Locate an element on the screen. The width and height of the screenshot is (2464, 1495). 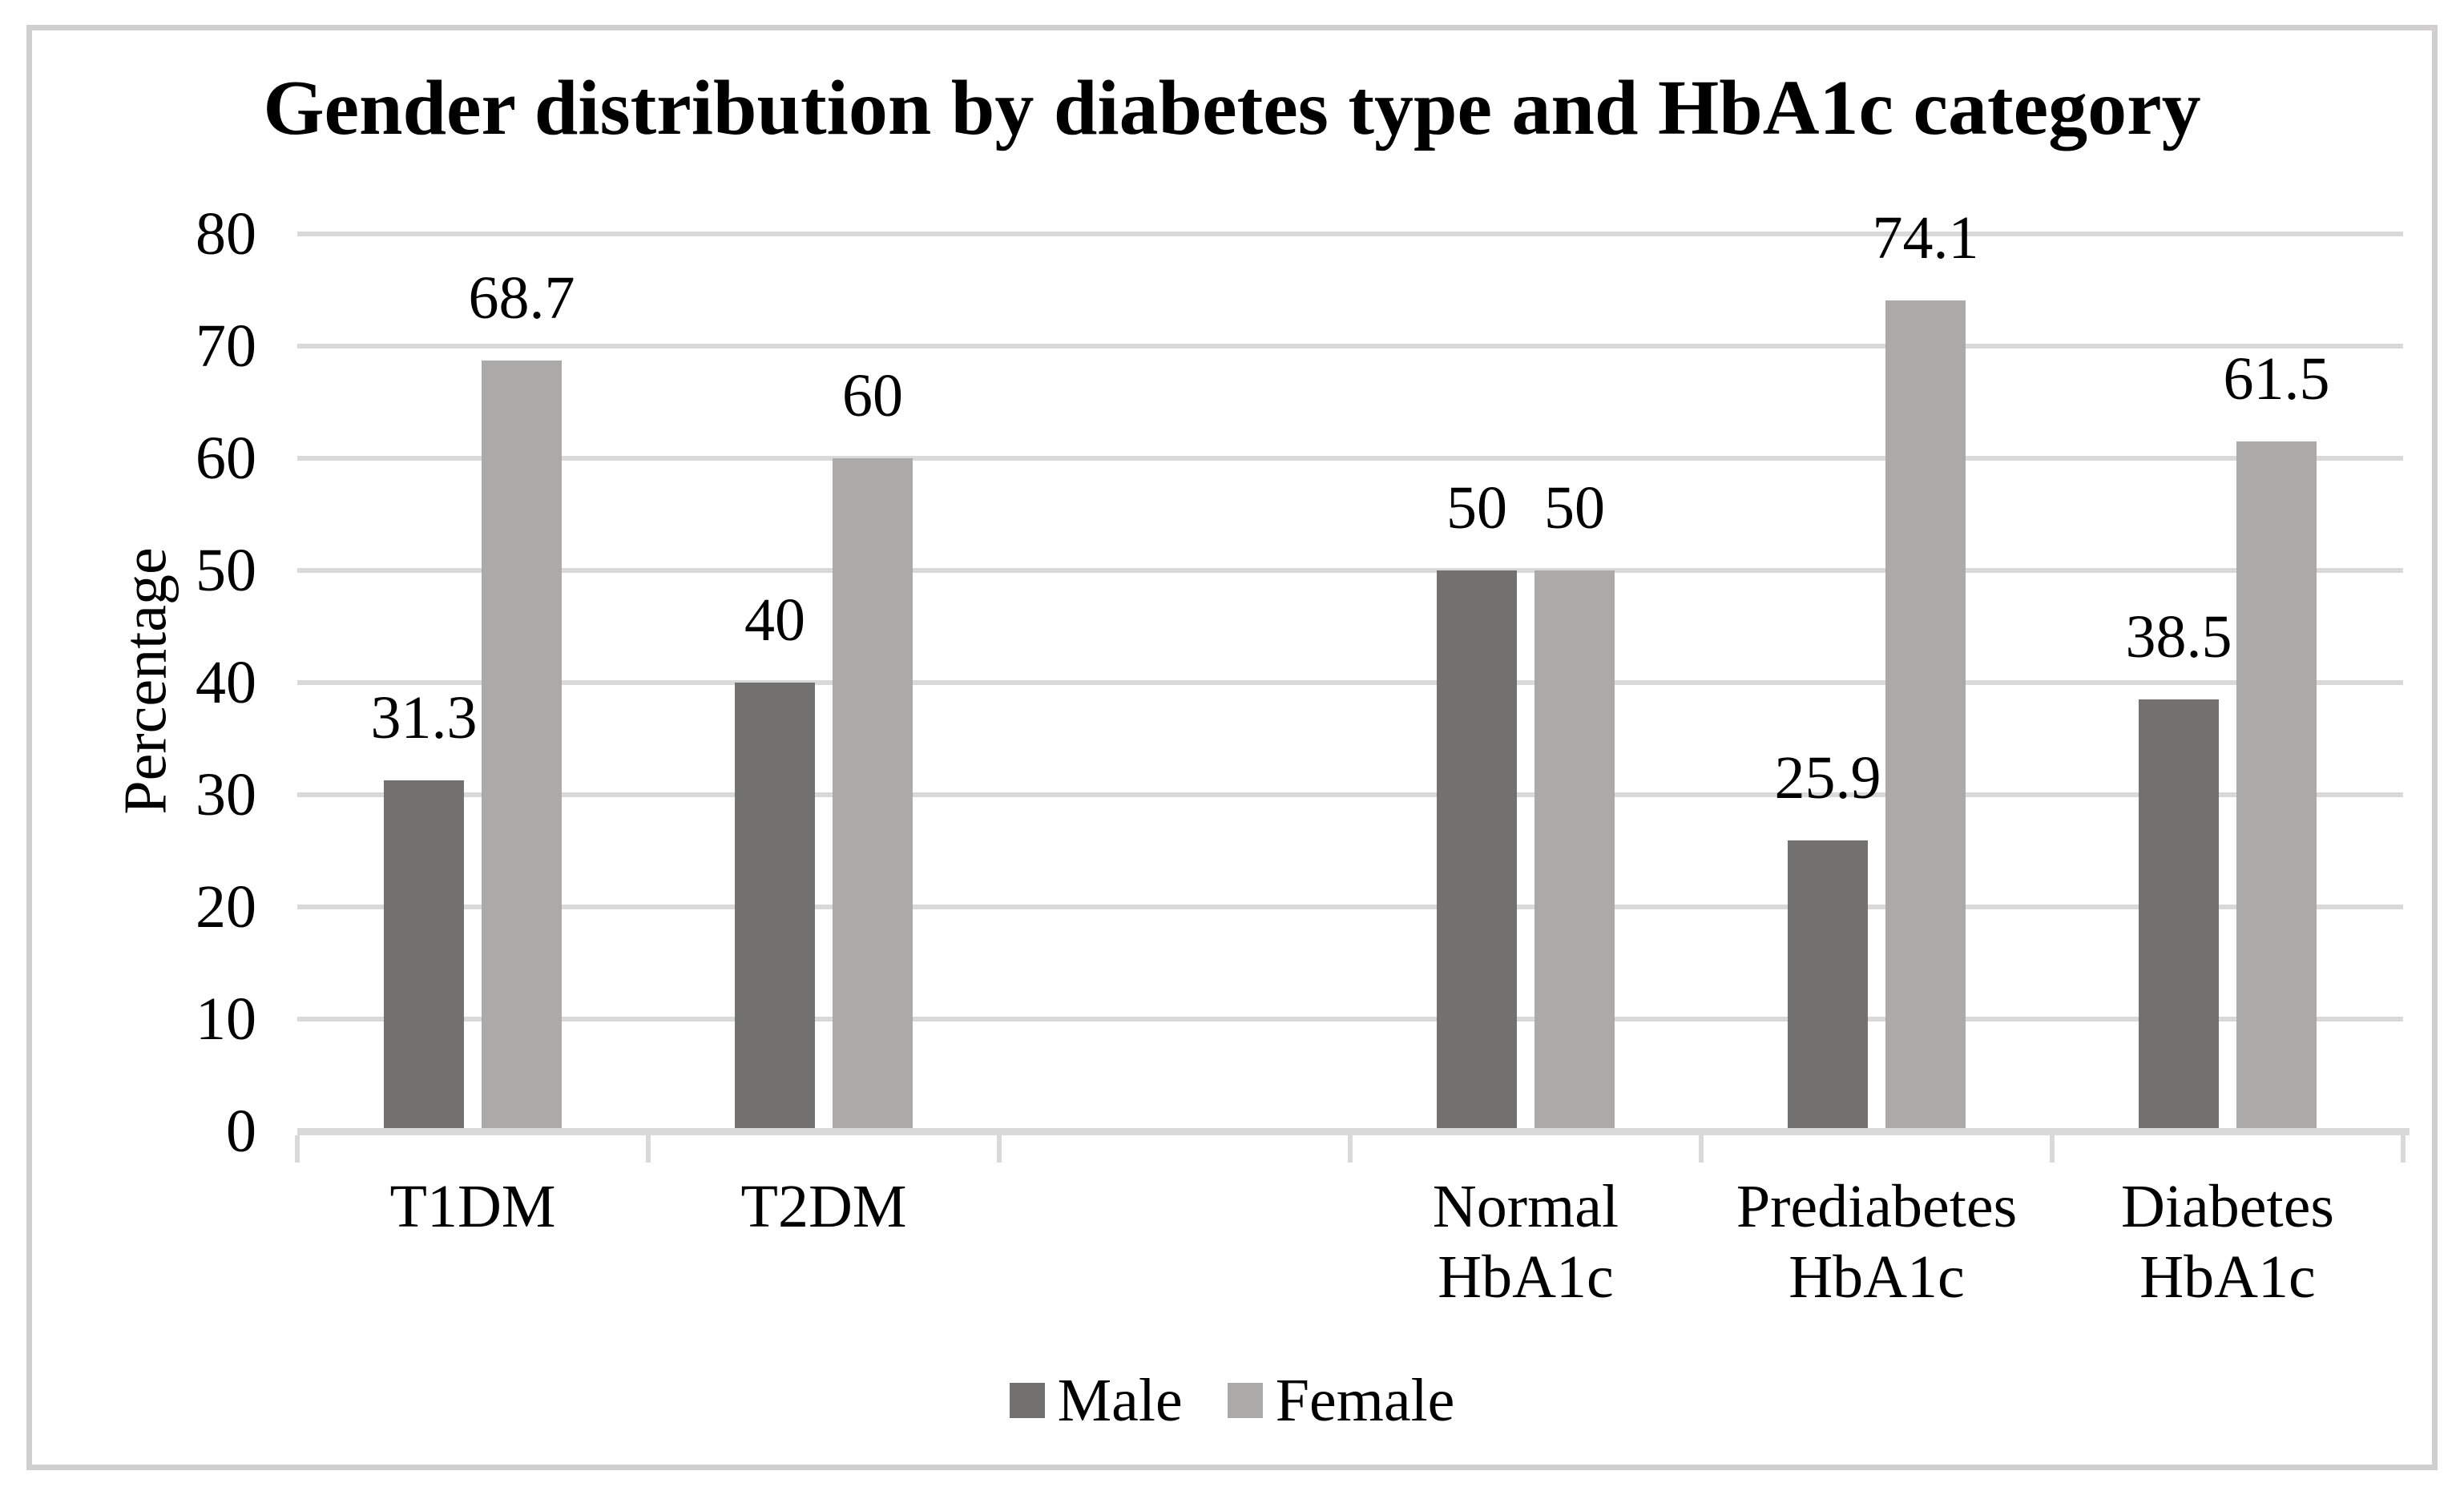
legend: Male Female is located at coordinates (1232, 1401).